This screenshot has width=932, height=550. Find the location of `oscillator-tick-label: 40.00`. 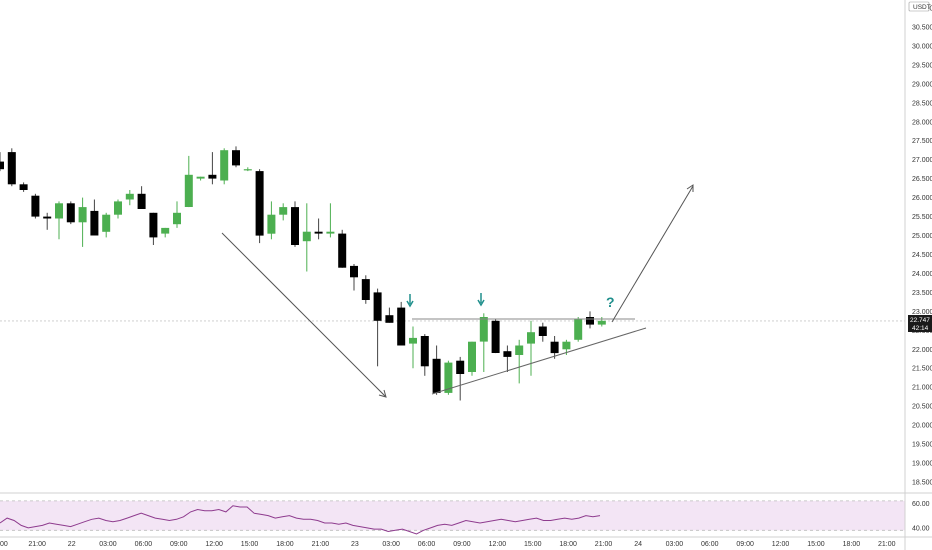

oscillator-tick-label: 40.00 is located at coordinates (921, 528).